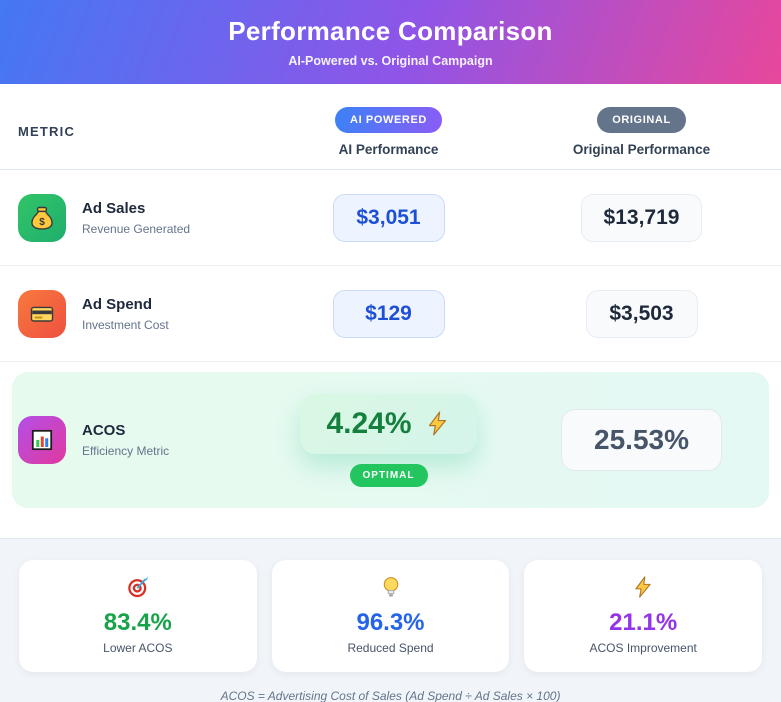  I want to click on dart-target-icon, so click(138, 589).